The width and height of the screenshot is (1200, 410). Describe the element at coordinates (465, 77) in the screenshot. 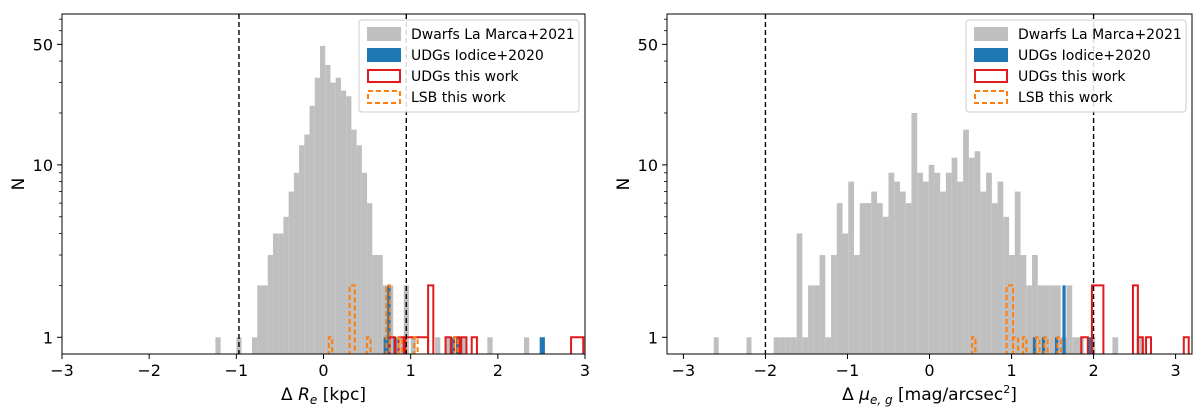

I see `legend-label: UDGs this work` at that location.